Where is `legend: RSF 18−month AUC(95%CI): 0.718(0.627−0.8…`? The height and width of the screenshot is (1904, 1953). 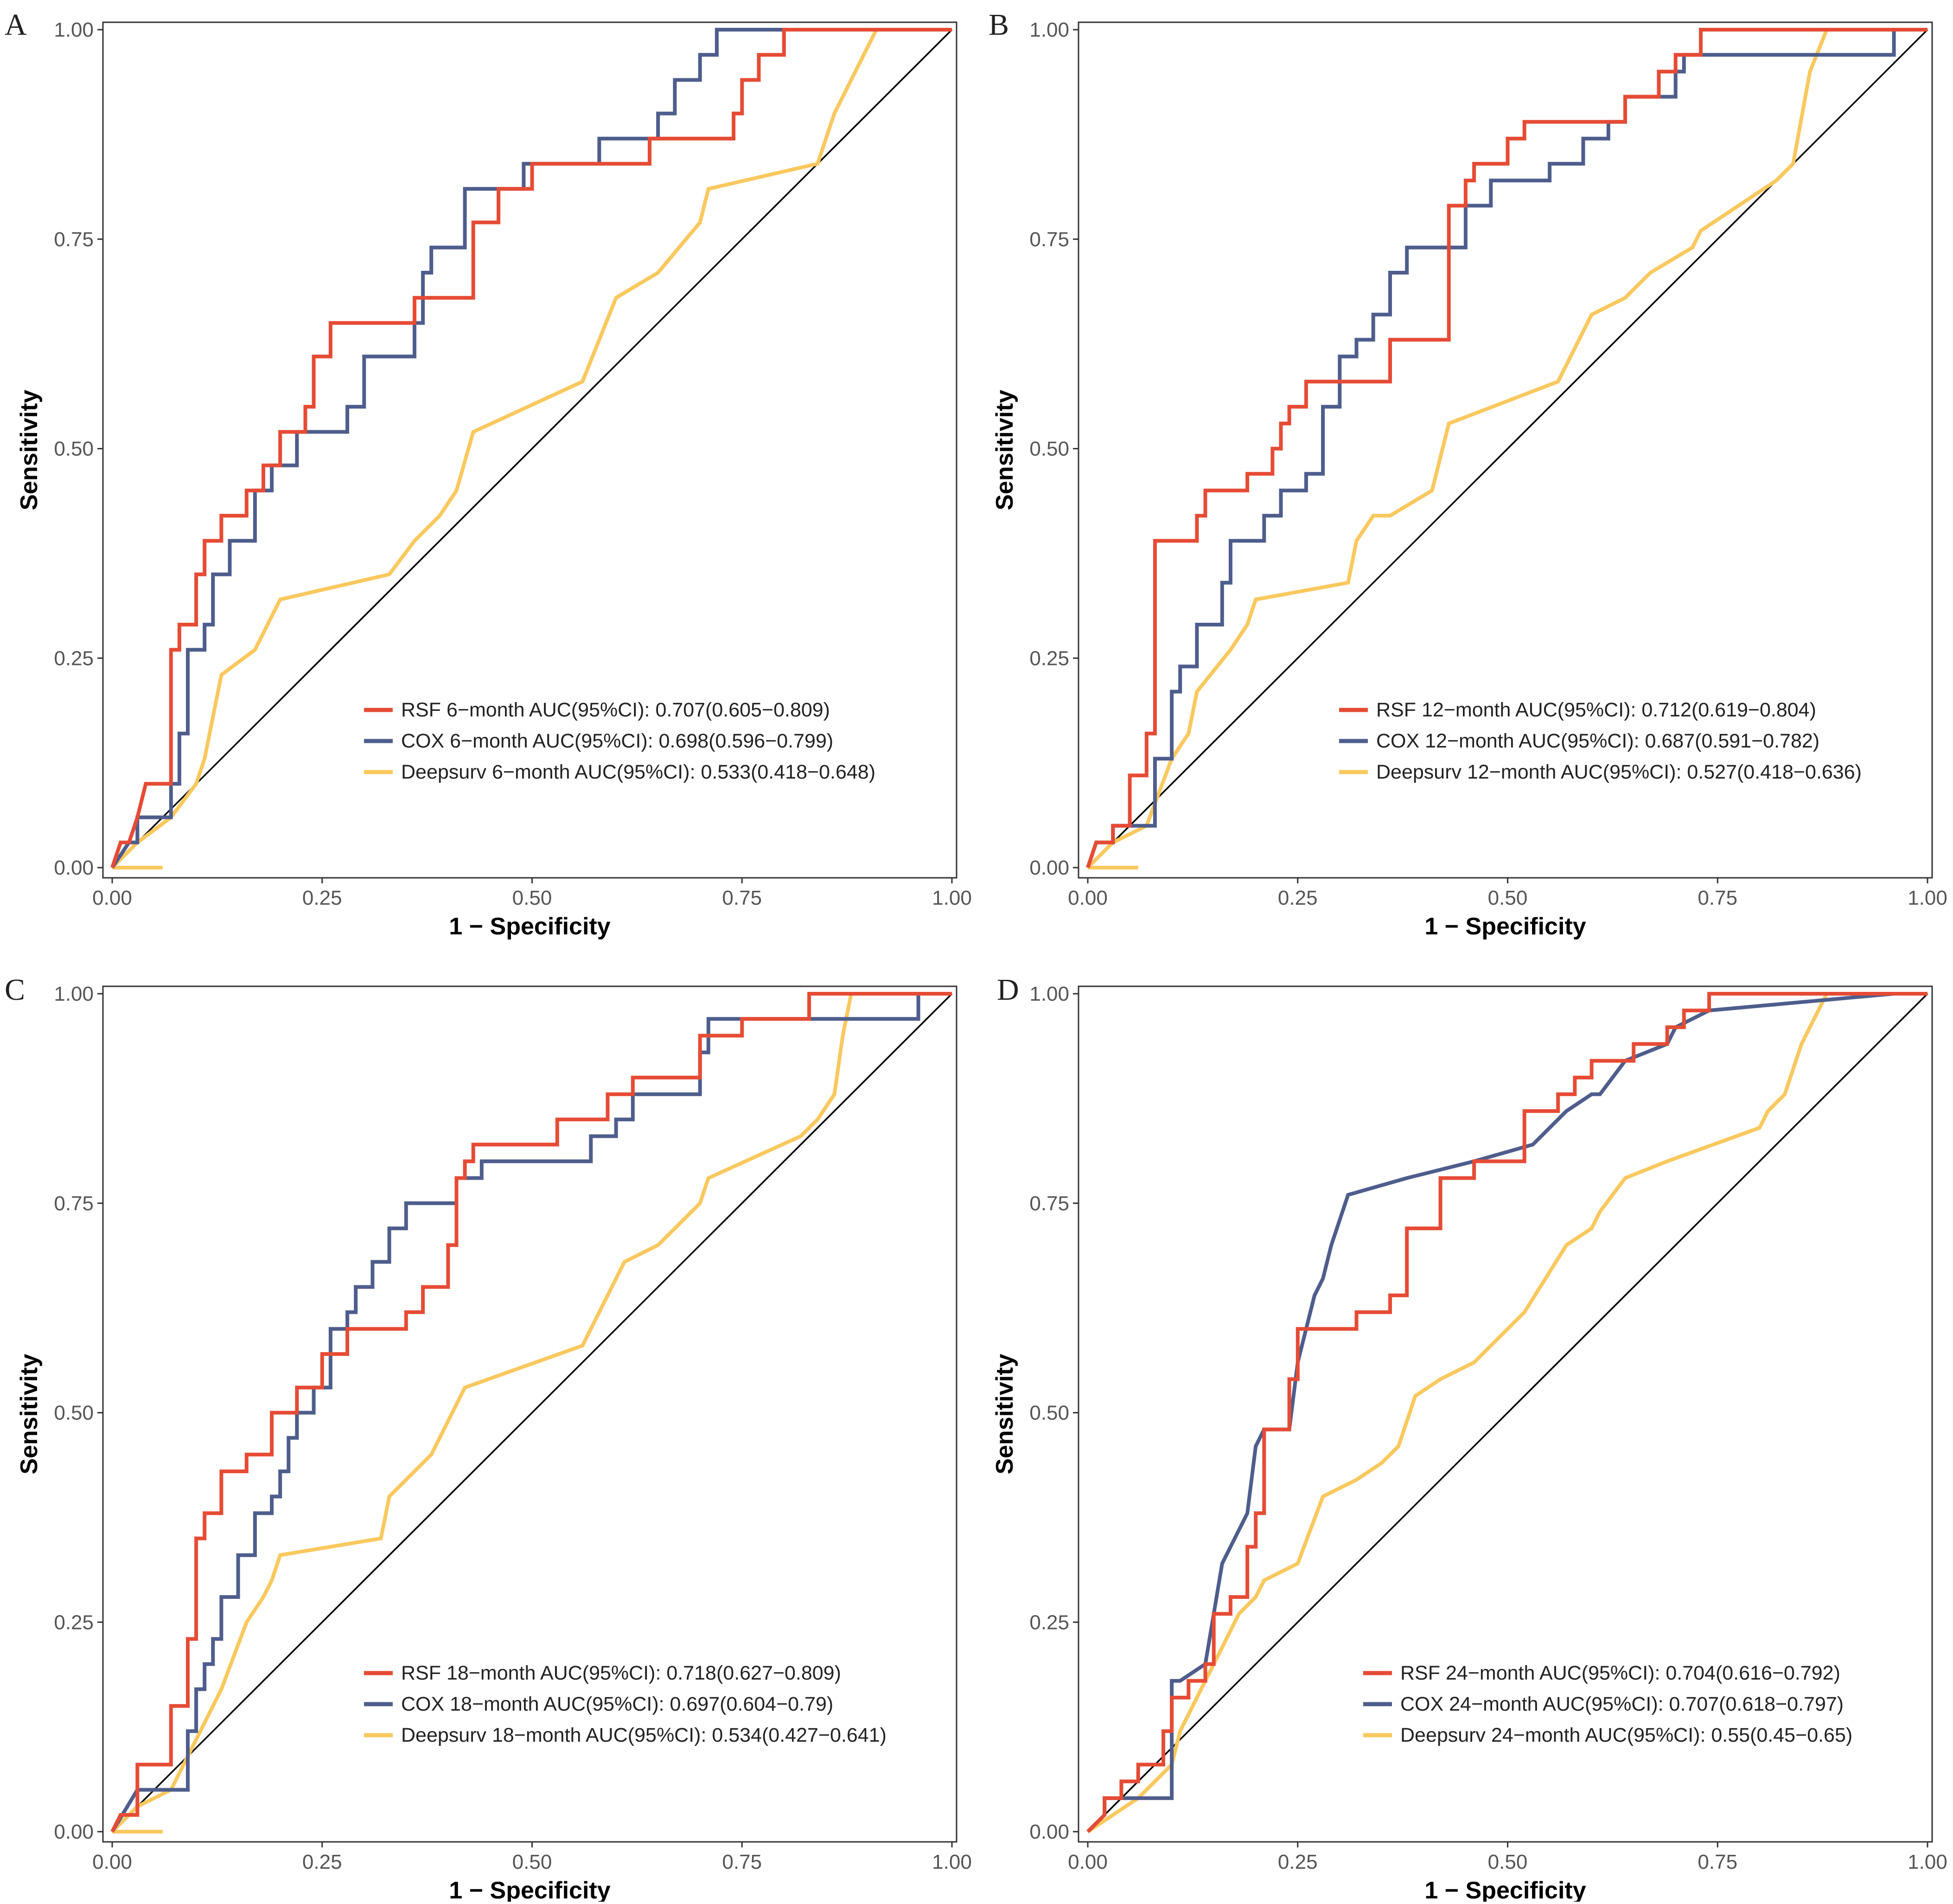
legend: RSF 18−month AUC(95%CI): 0.718(0.627−0.8… is located at coordinates (625, 1704).